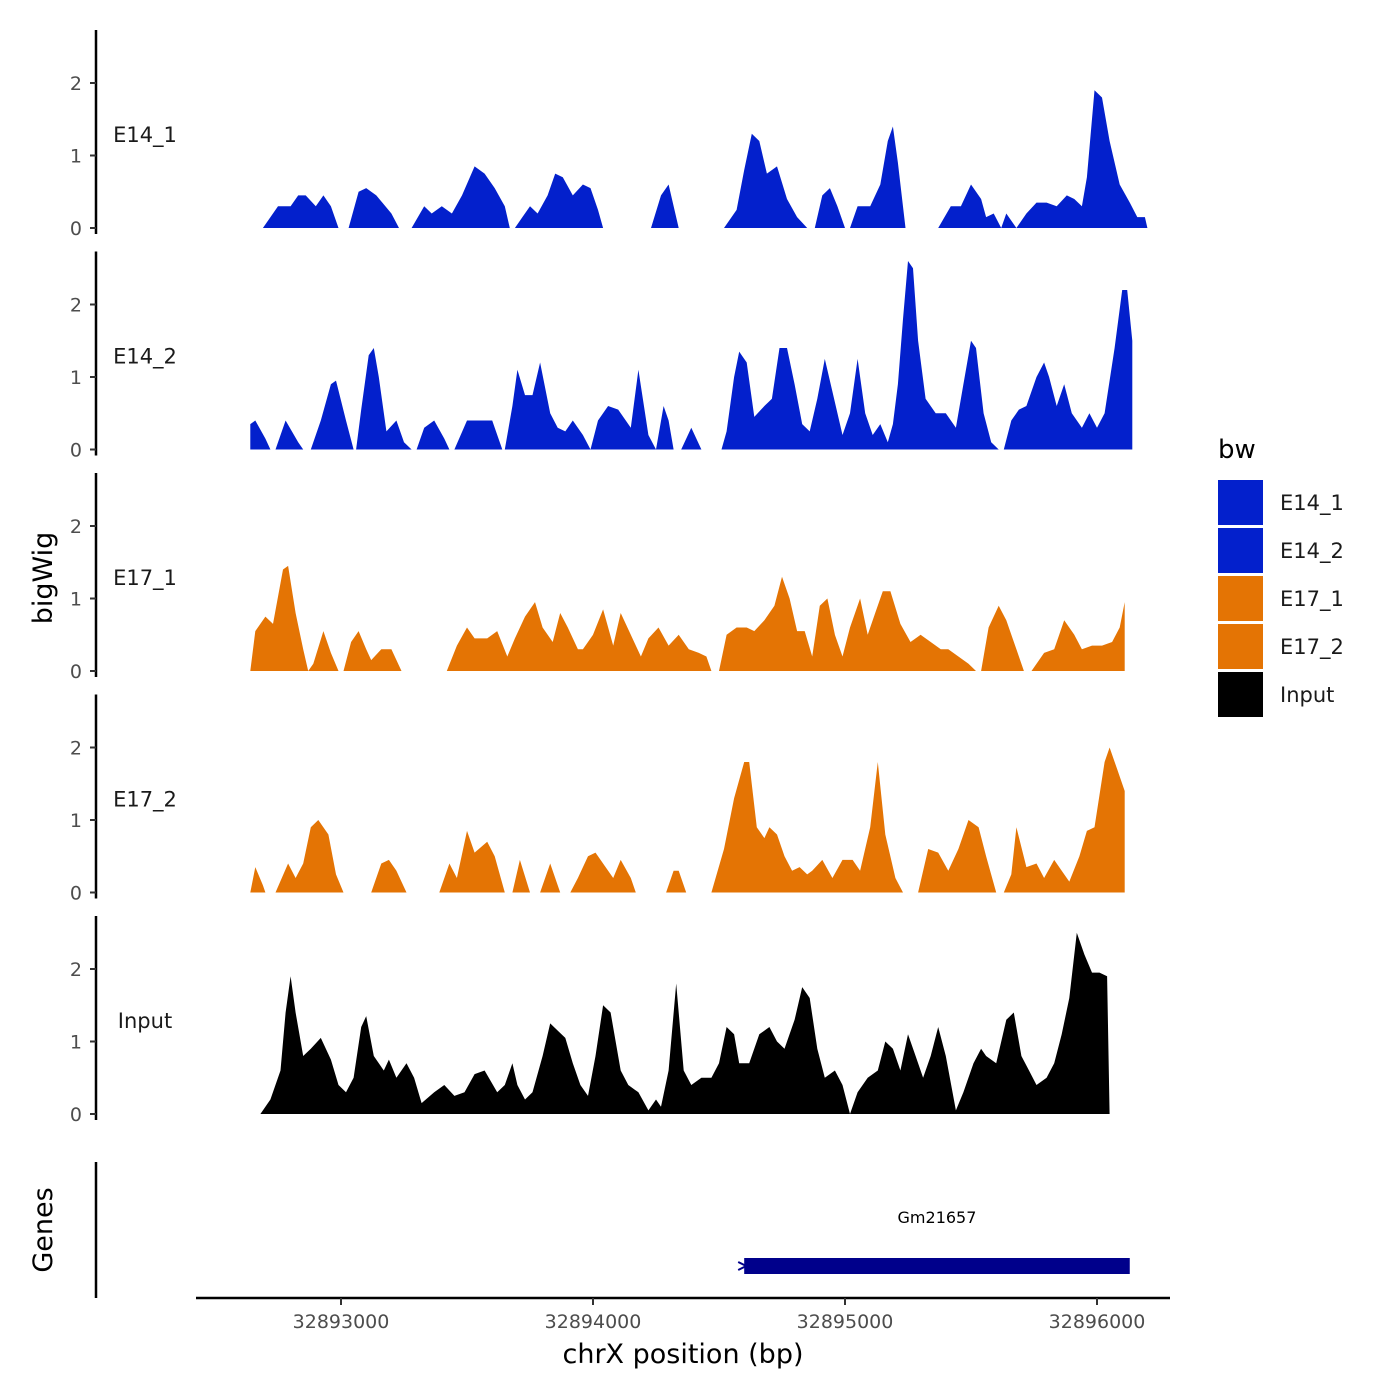 The width and height of the screenshot is (1400, 1400). What do you see at coordinates (43, 578) in the screenshot?
I see `y-axis-title: bigWig` at bounding box center [43, 578].